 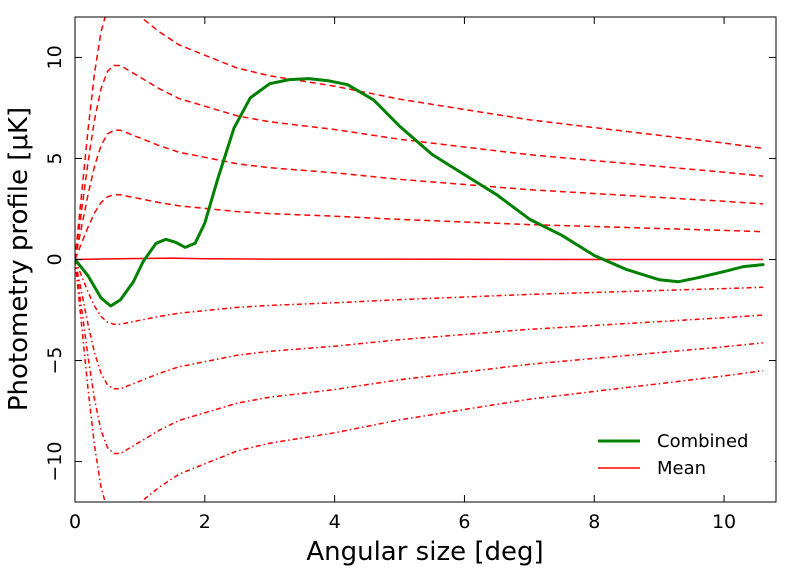 What do you see at coordinates (55, 361) in the screenshot?
I see `y-tick-label: −5` at bounding box center [55, 361].